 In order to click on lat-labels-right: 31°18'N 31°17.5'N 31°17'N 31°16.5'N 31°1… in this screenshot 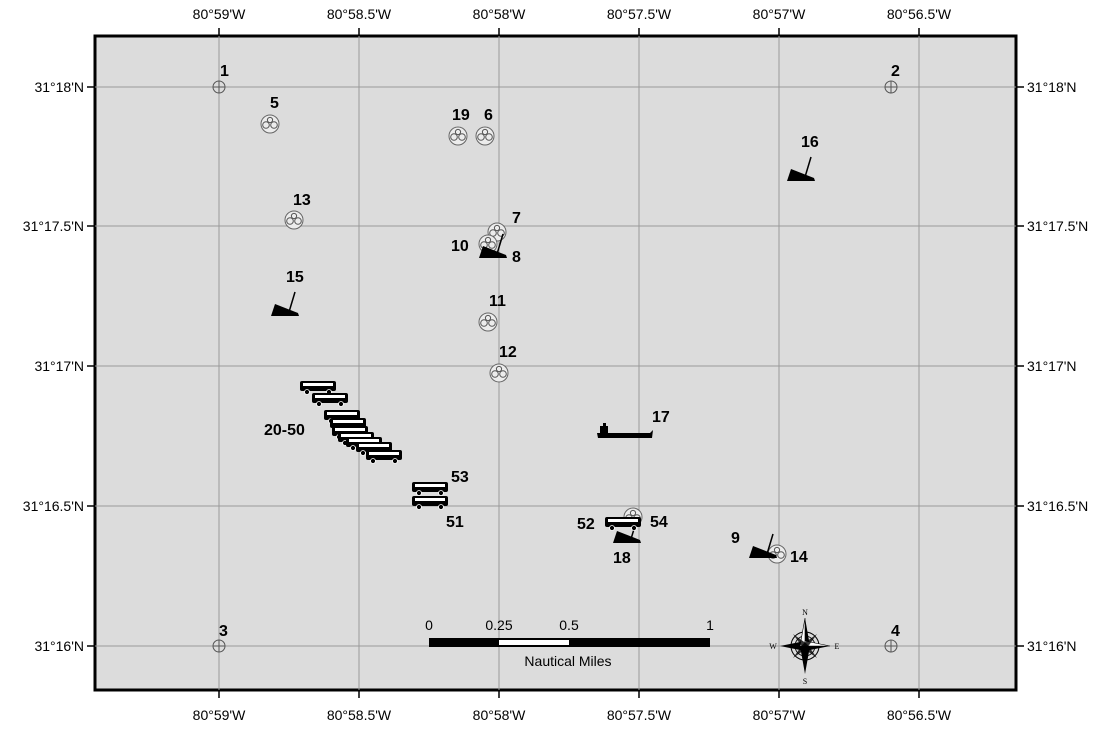, I will do `click(1057, 366)`.